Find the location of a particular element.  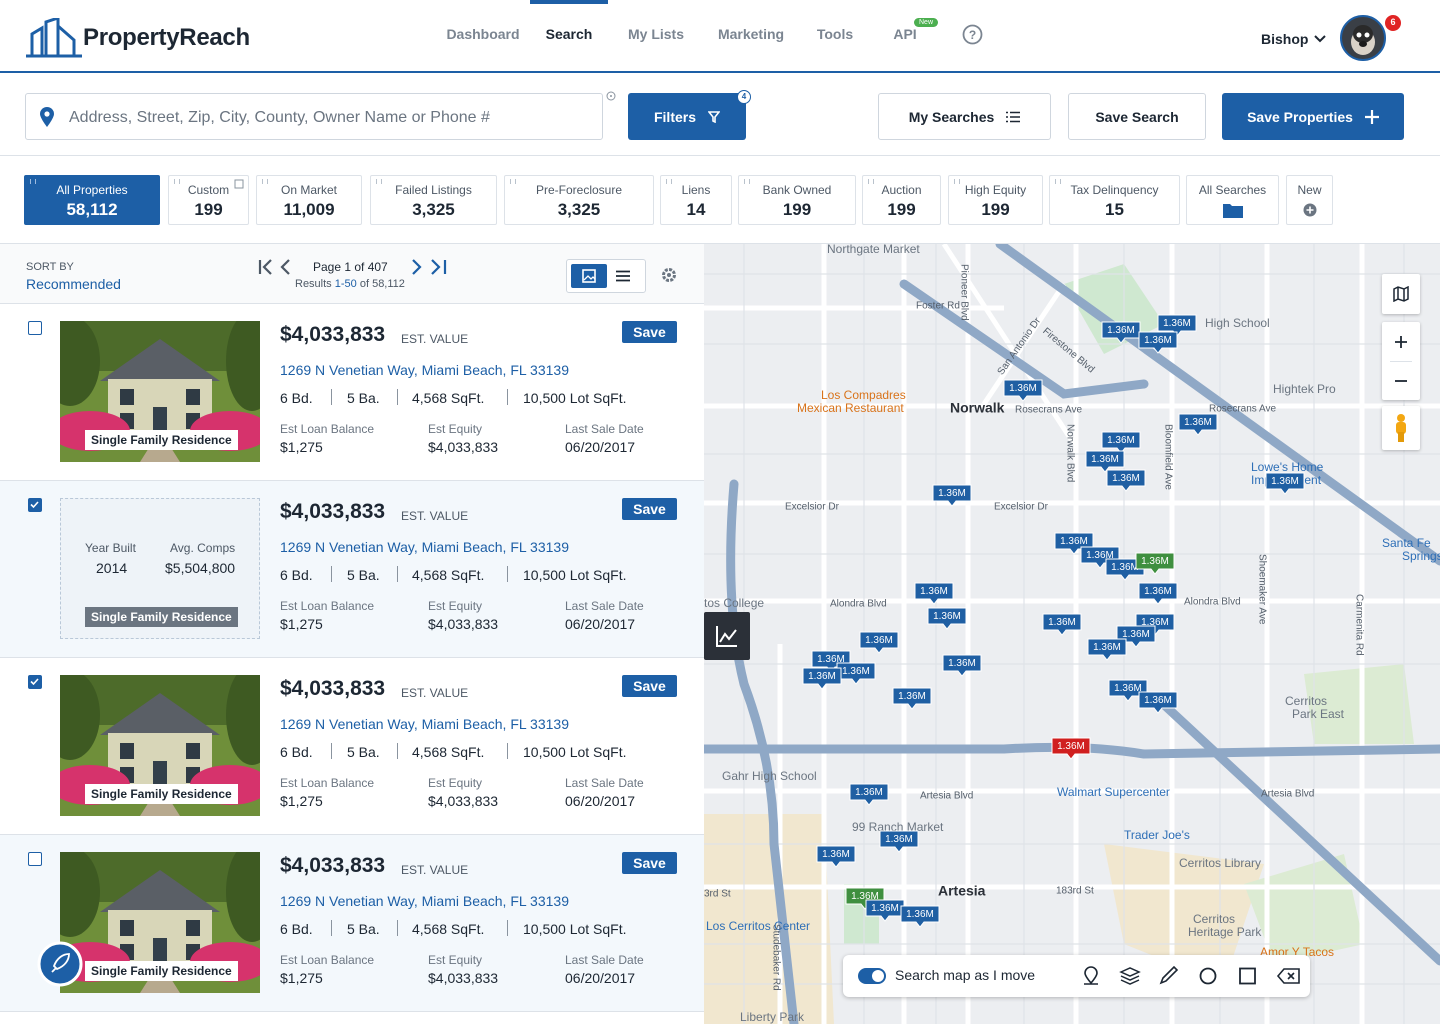

settings-icon is located at coordinates (669, 275).